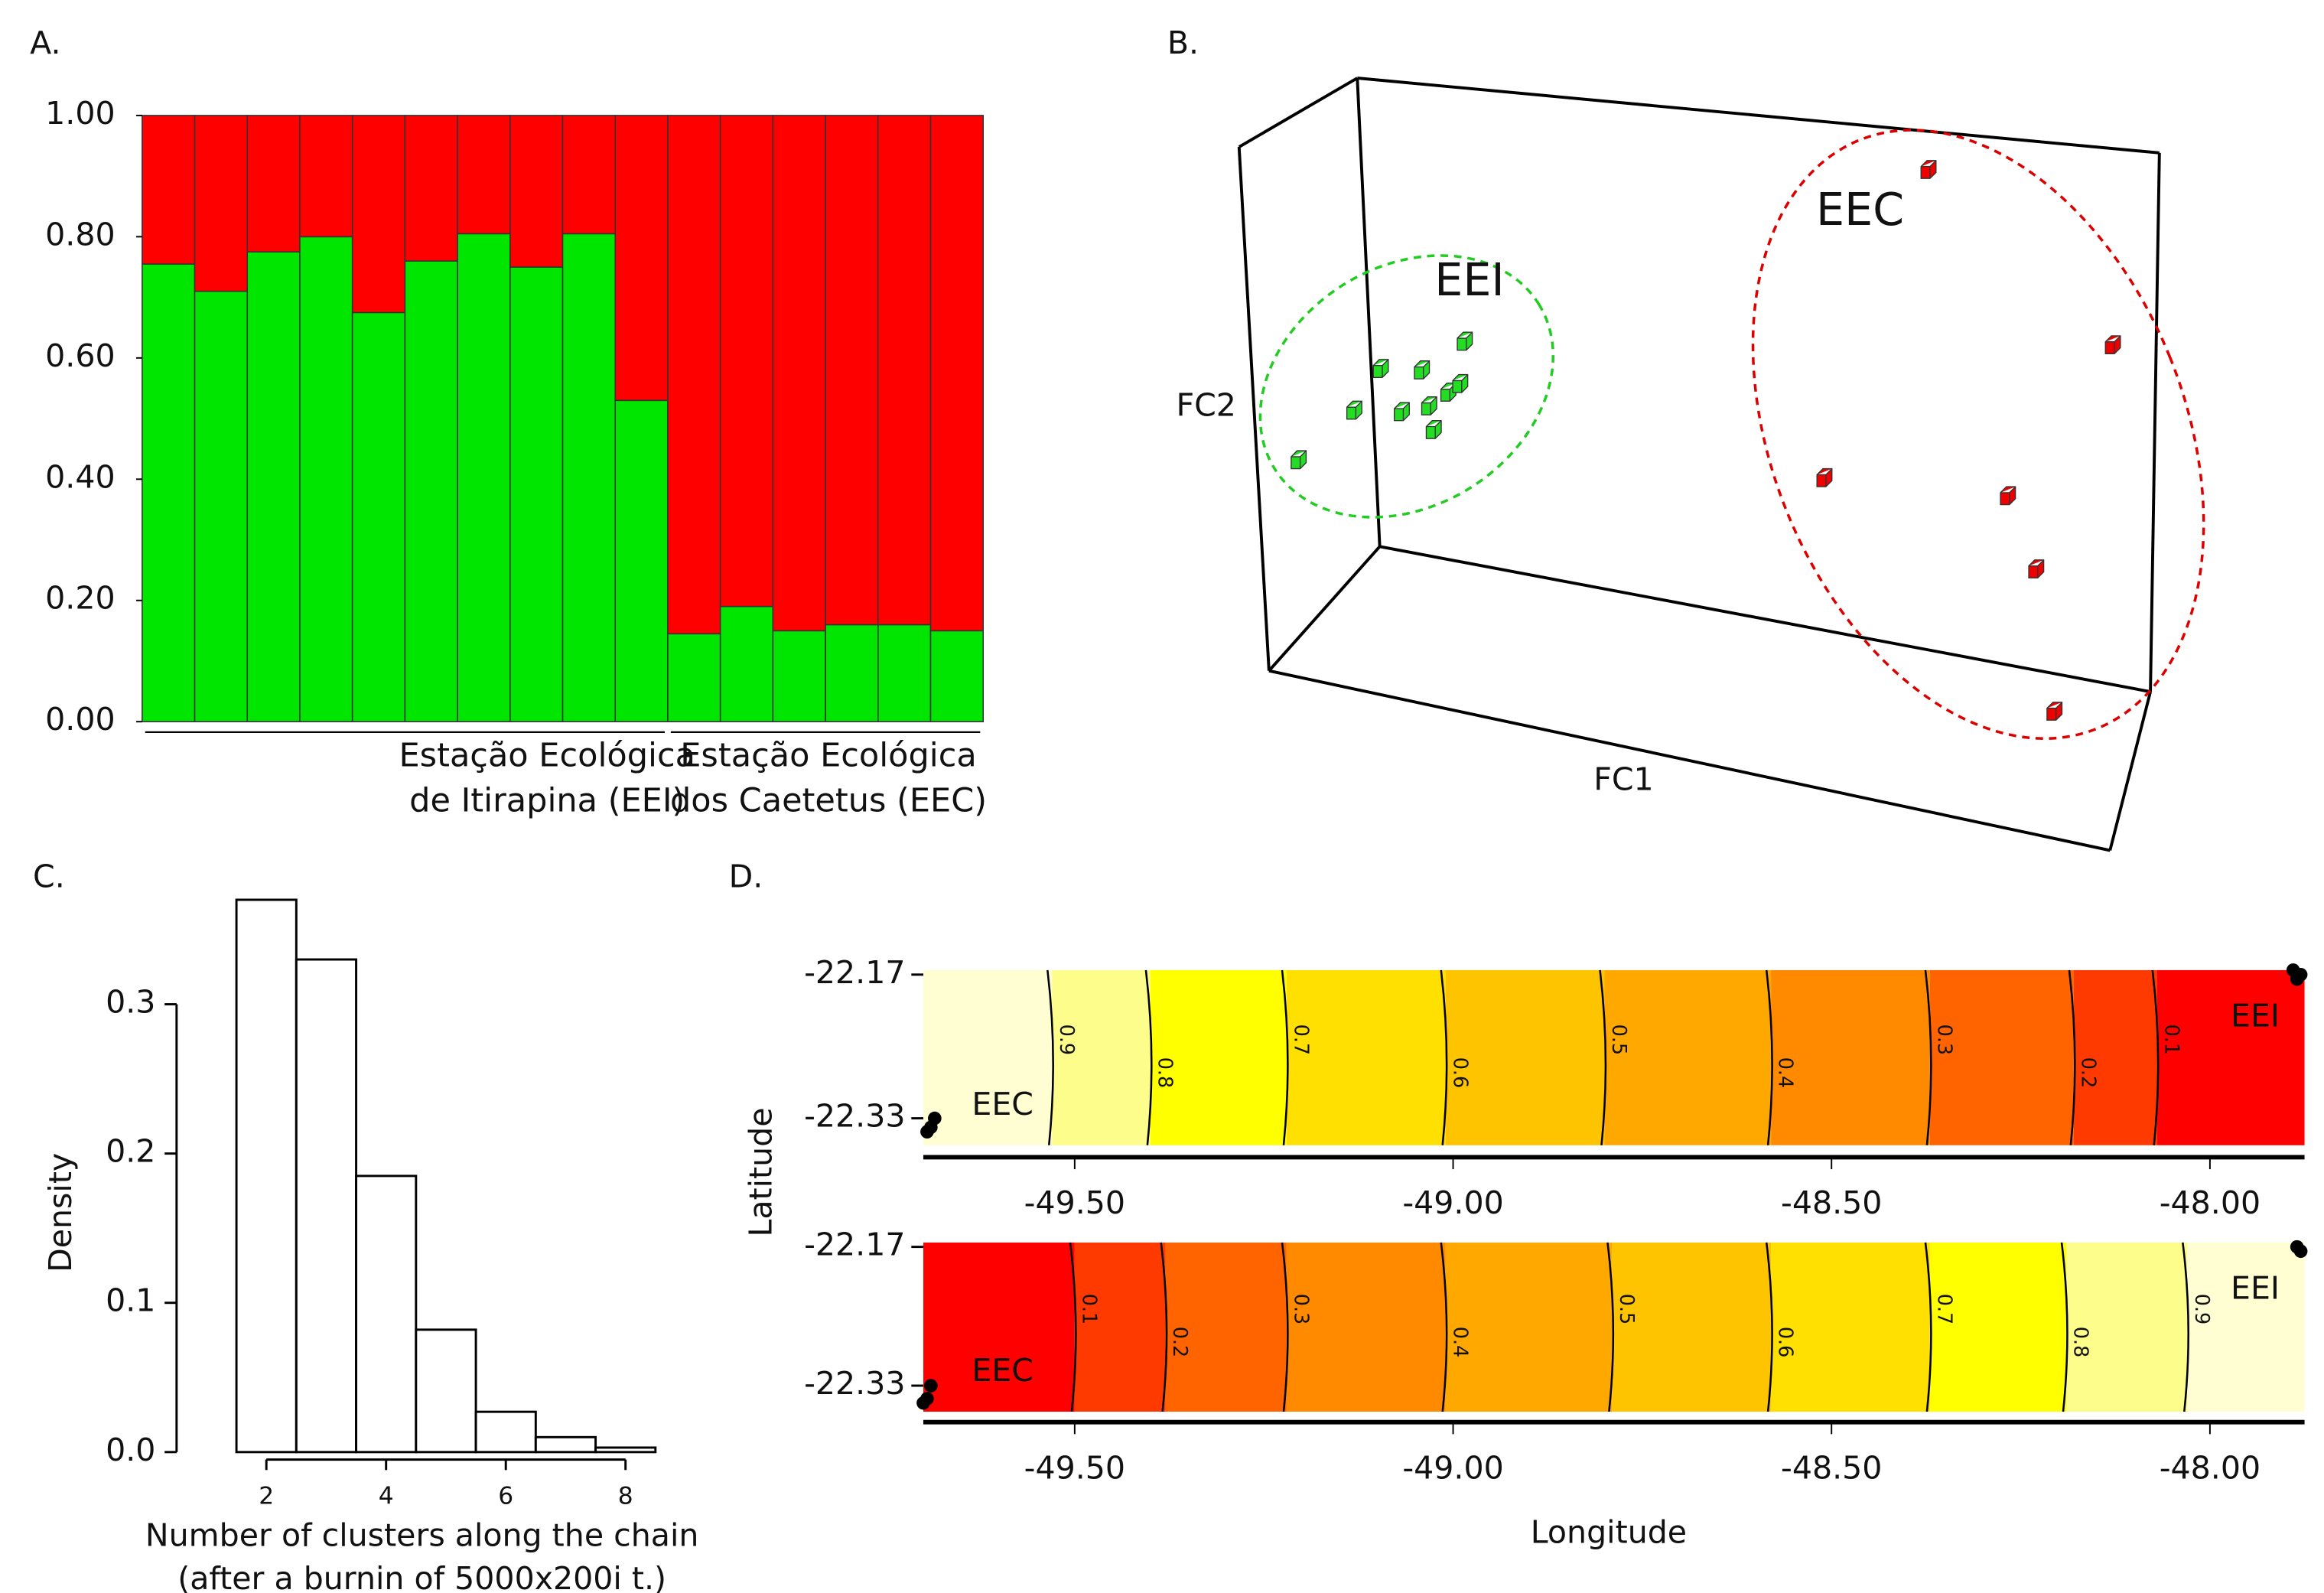 The height and width of the screenshot is (1593, 2324). I want to click on x-tick-label: 8, so click(626, 1496).